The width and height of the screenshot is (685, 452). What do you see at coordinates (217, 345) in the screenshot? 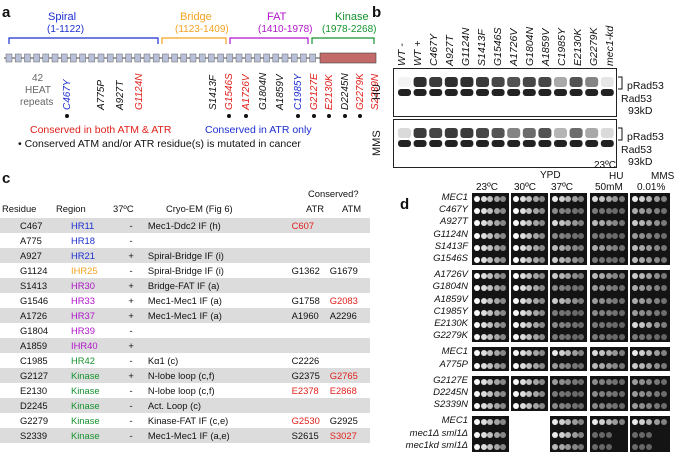
I see `cell-cryo` at bounding box center [217, 345].